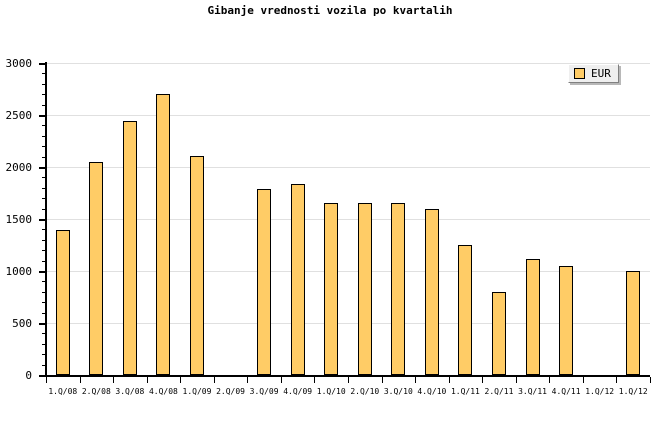 The height and width of the screenshot is (440, 660). Describe the element at coordinates (264, 391) in the screenshot. I see `x-axis-tick-label: 3.Q/09` at that location.